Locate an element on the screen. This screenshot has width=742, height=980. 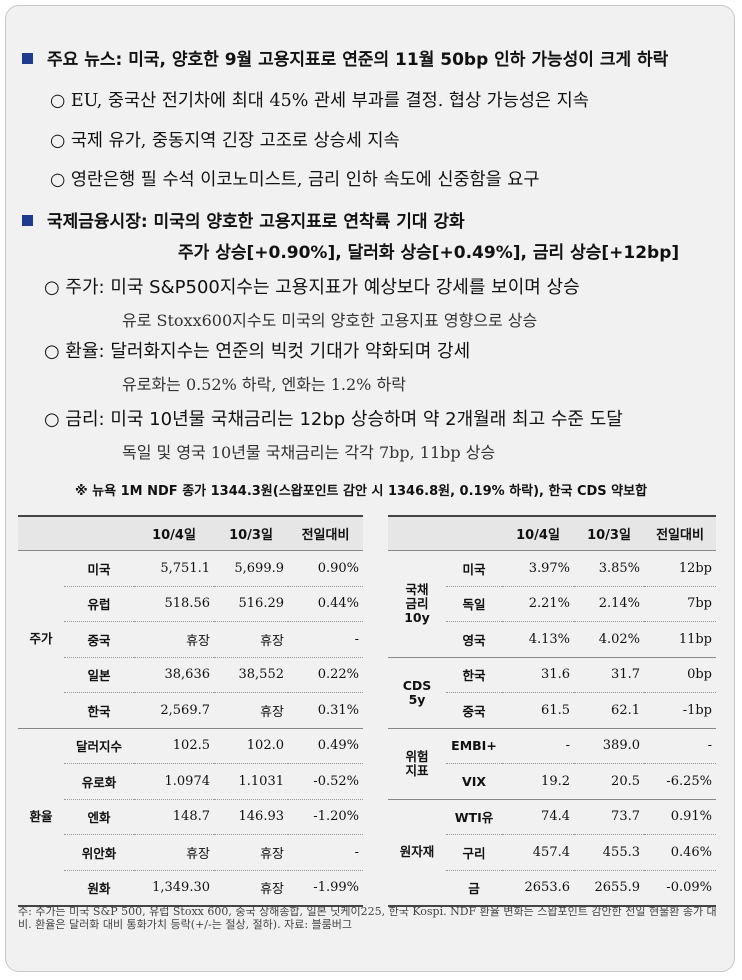
cell-value: 2655.9 is located at coordinates (609, 888).